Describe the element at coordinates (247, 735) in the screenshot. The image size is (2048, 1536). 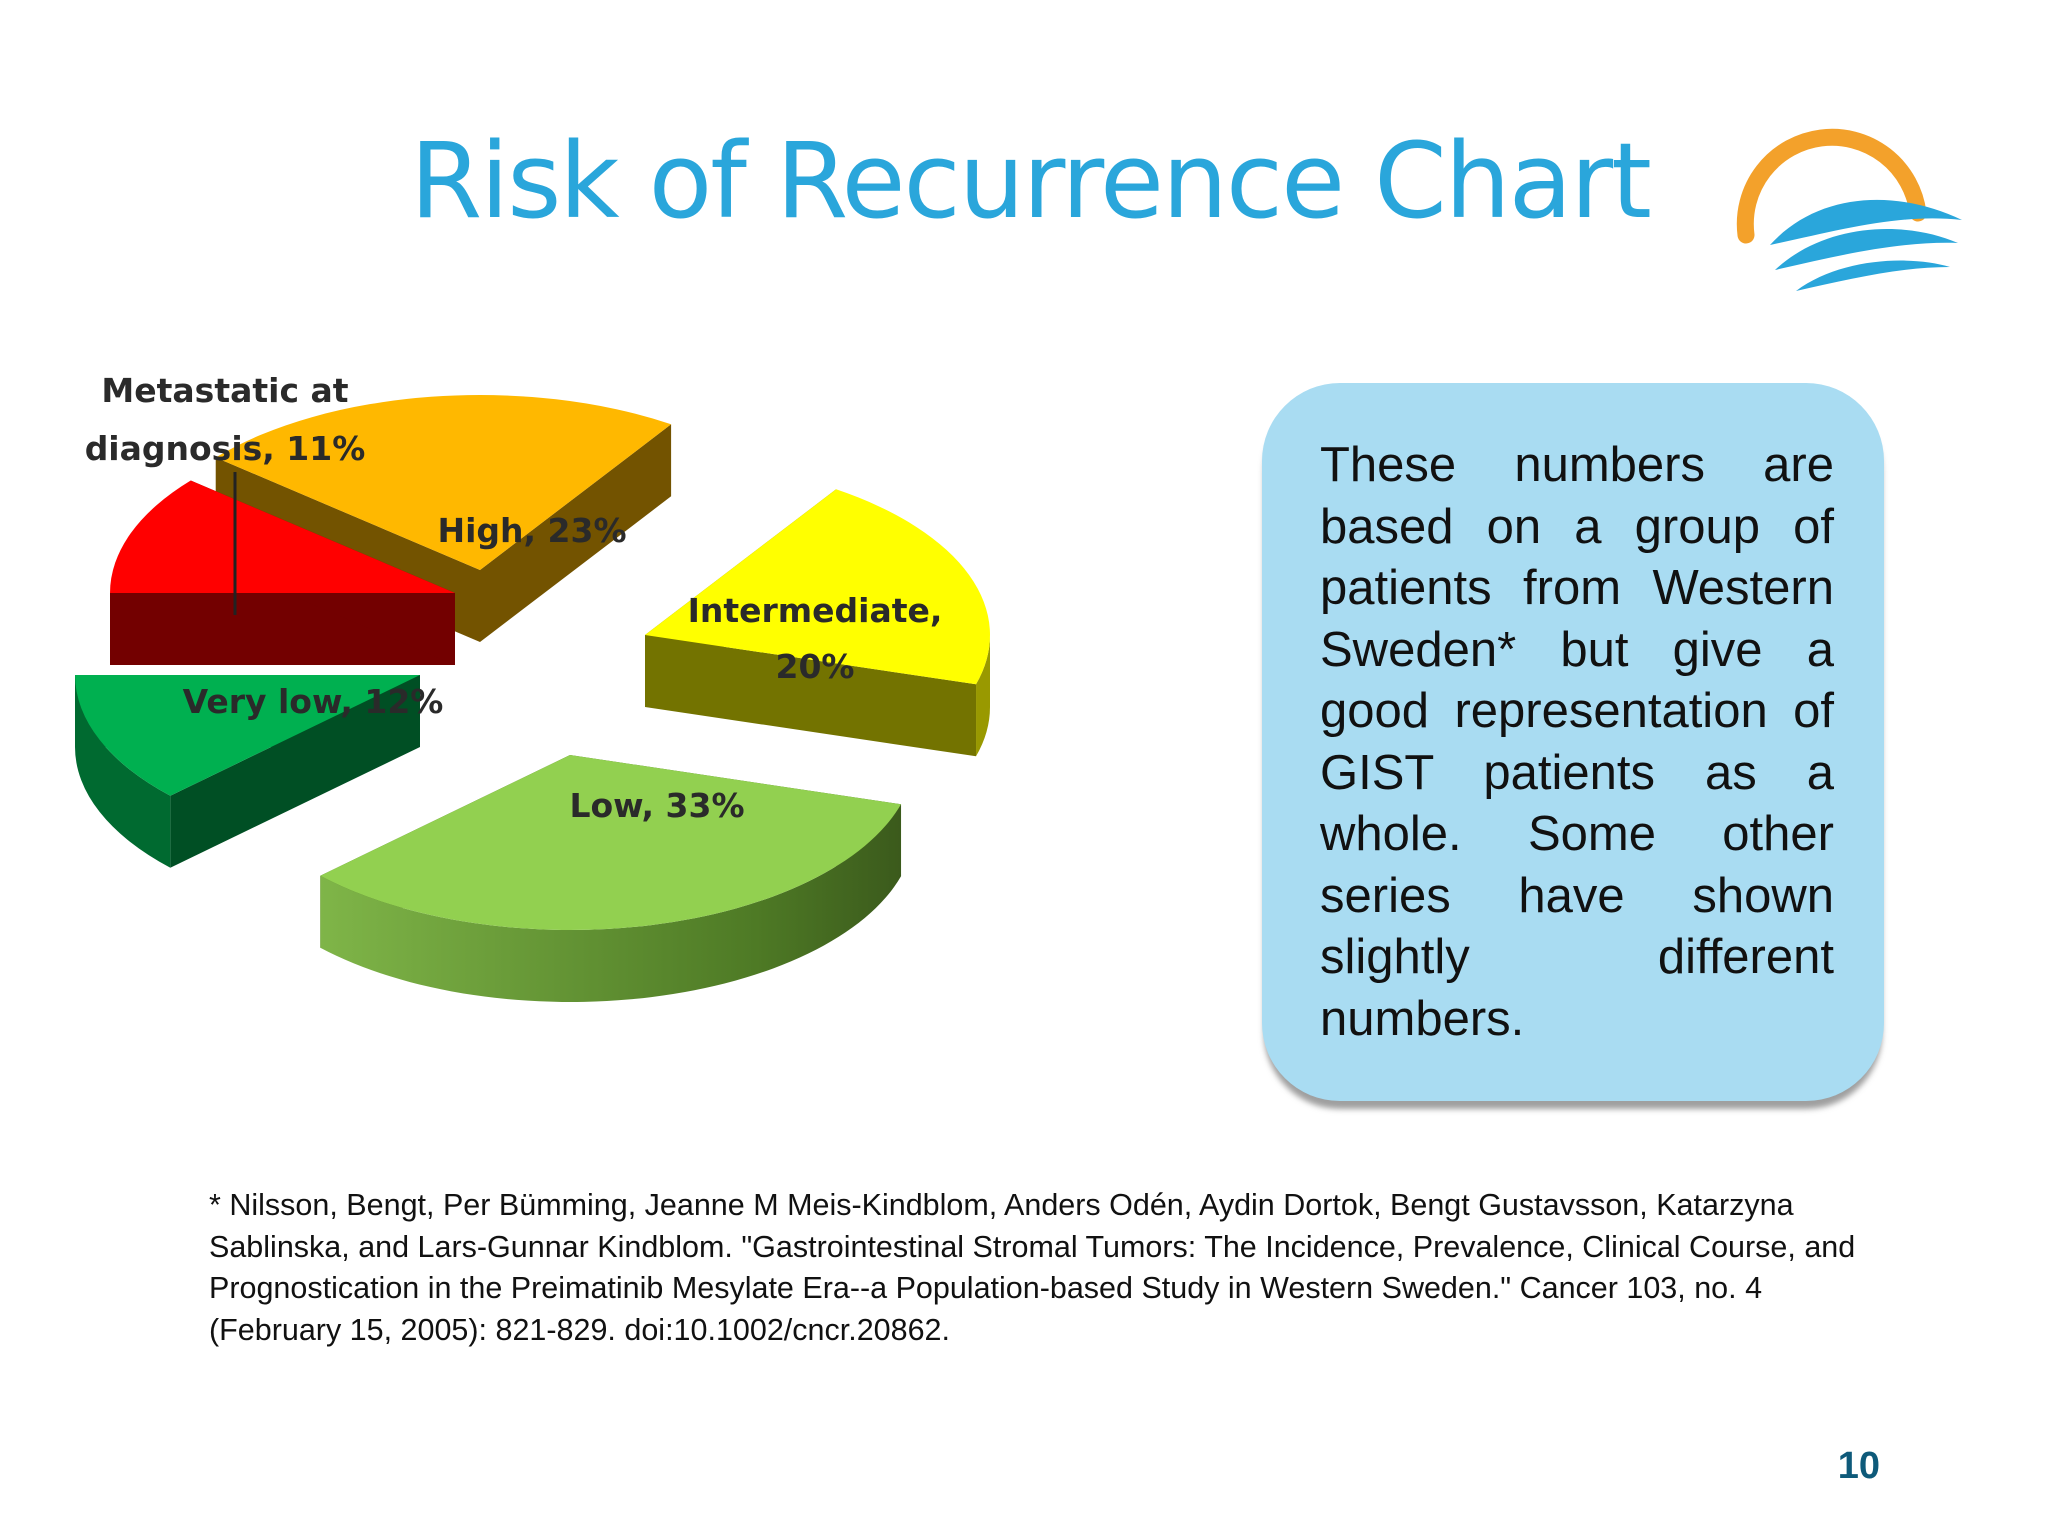
I see `pie-slice-very-low` at that location.